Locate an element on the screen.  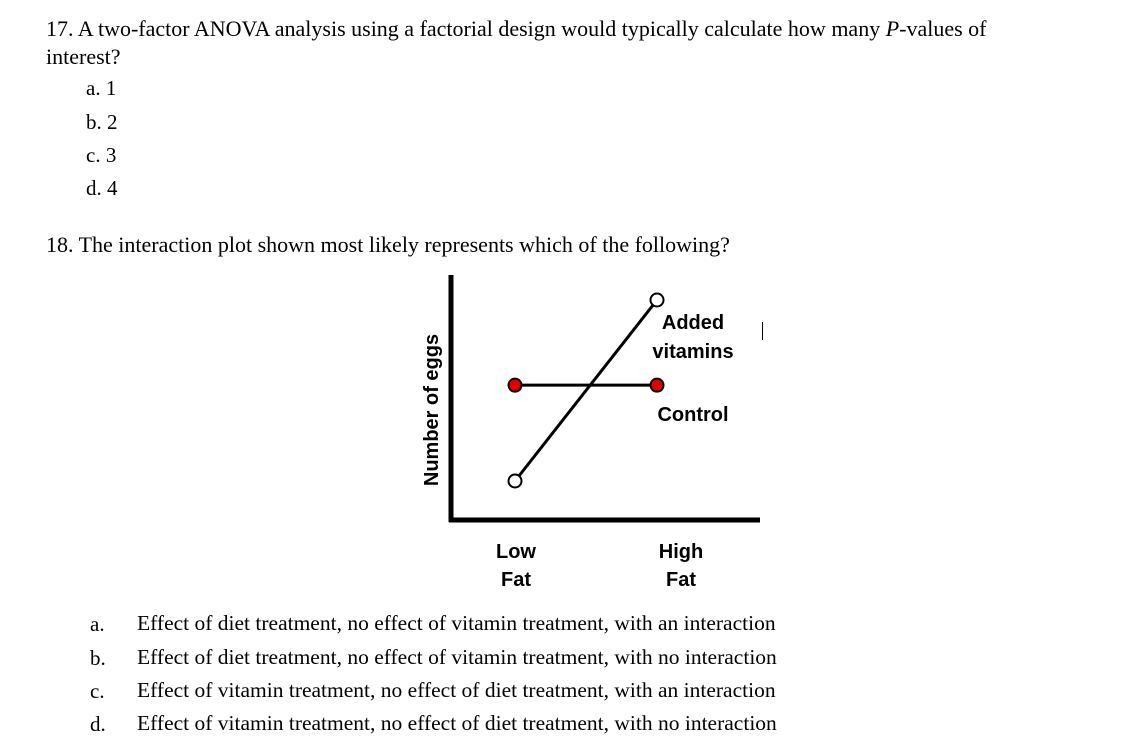
x-tick-label-0-0: Low is located at coordinates (516, 552).